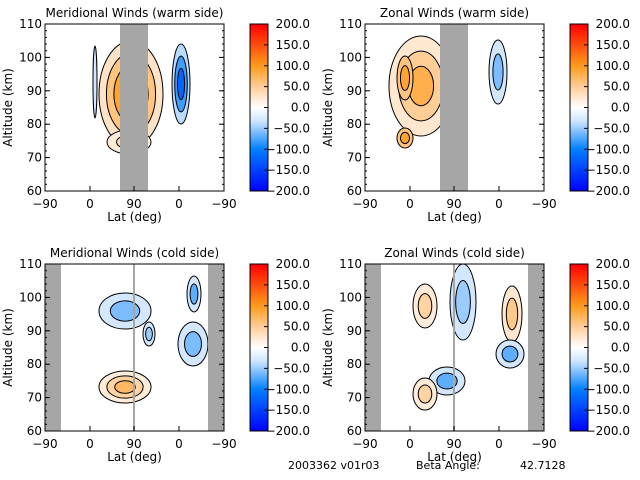 This screenshot has height=480, width=640. I want to click on orbit-id-label: 2003362 v01r03, so click(334, 465).